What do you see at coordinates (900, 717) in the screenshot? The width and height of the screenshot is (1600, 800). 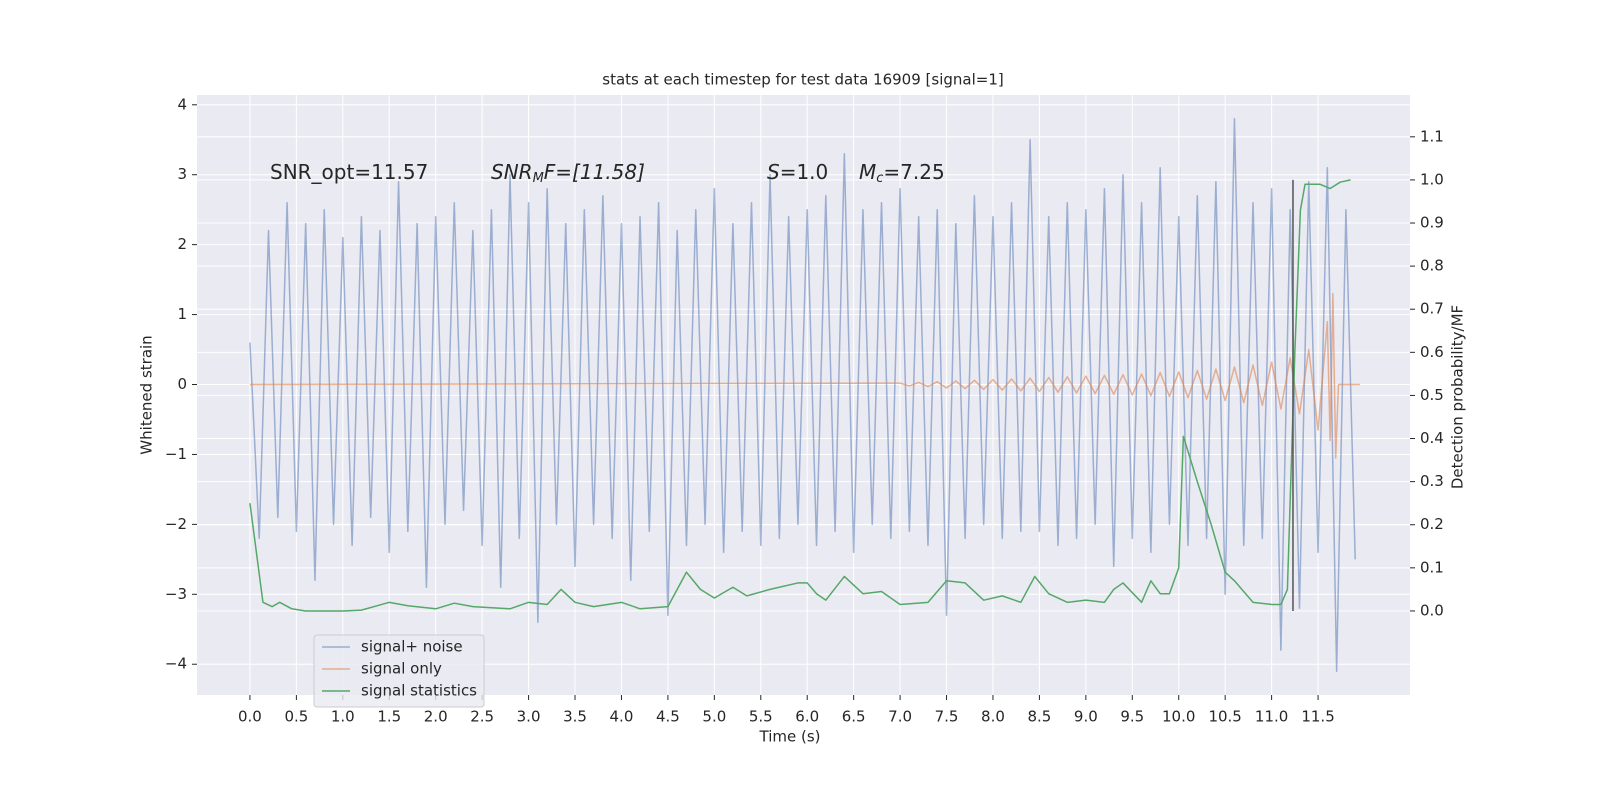 I see `x-tick-label: 7.0` at bounding box center [900, 717].